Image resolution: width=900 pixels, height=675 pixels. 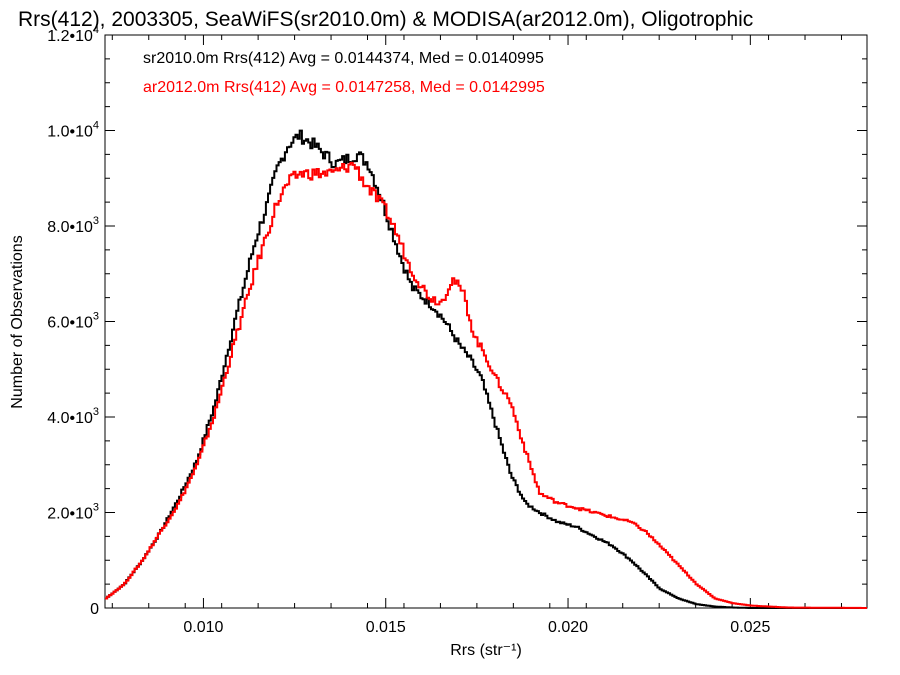 I want to click on y-tick-label: 6.0•103, so click(x=73, y=321).